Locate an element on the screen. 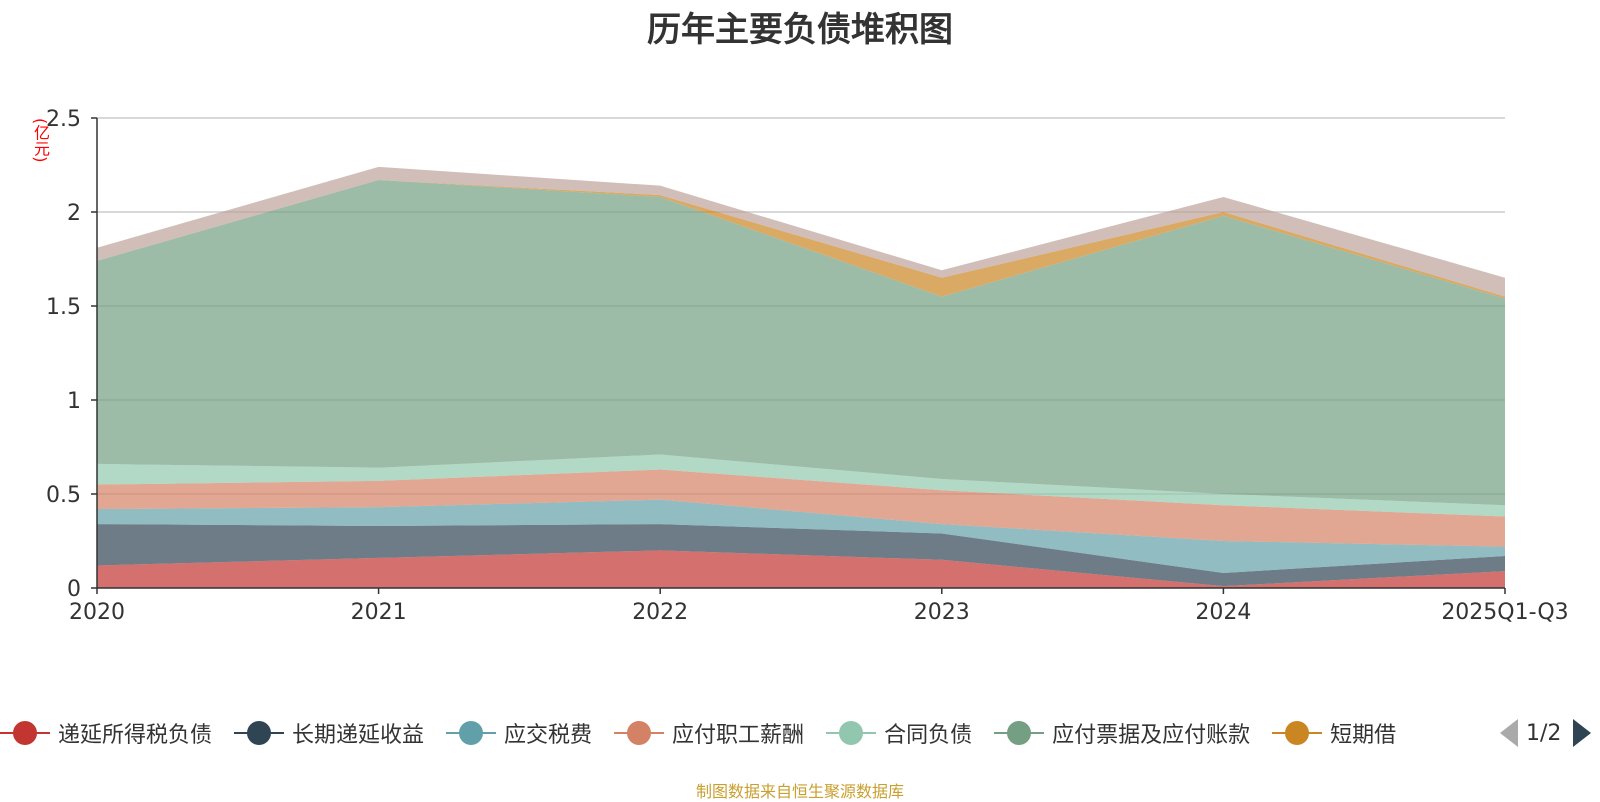 The width and height of the screenshot is (1600, 802). data-source-note: 制图数据来自恒生聚源数据库 is located at coordinates (799, 791).